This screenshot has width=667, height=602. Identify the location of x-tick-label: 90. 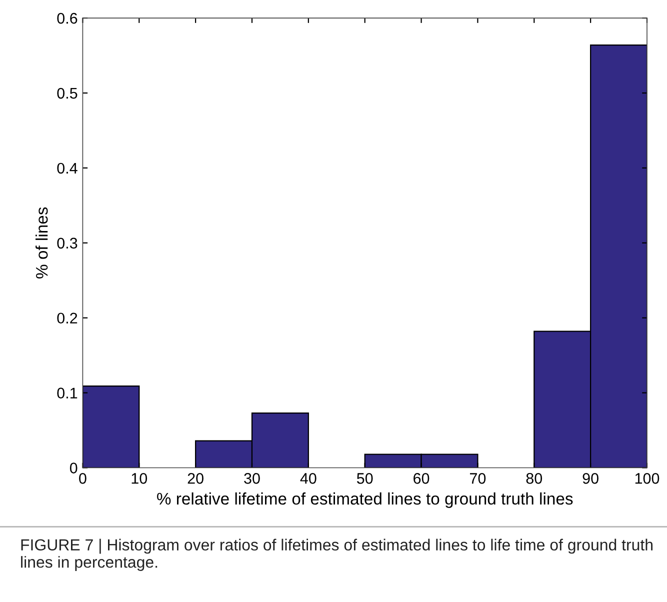
(590, 478).